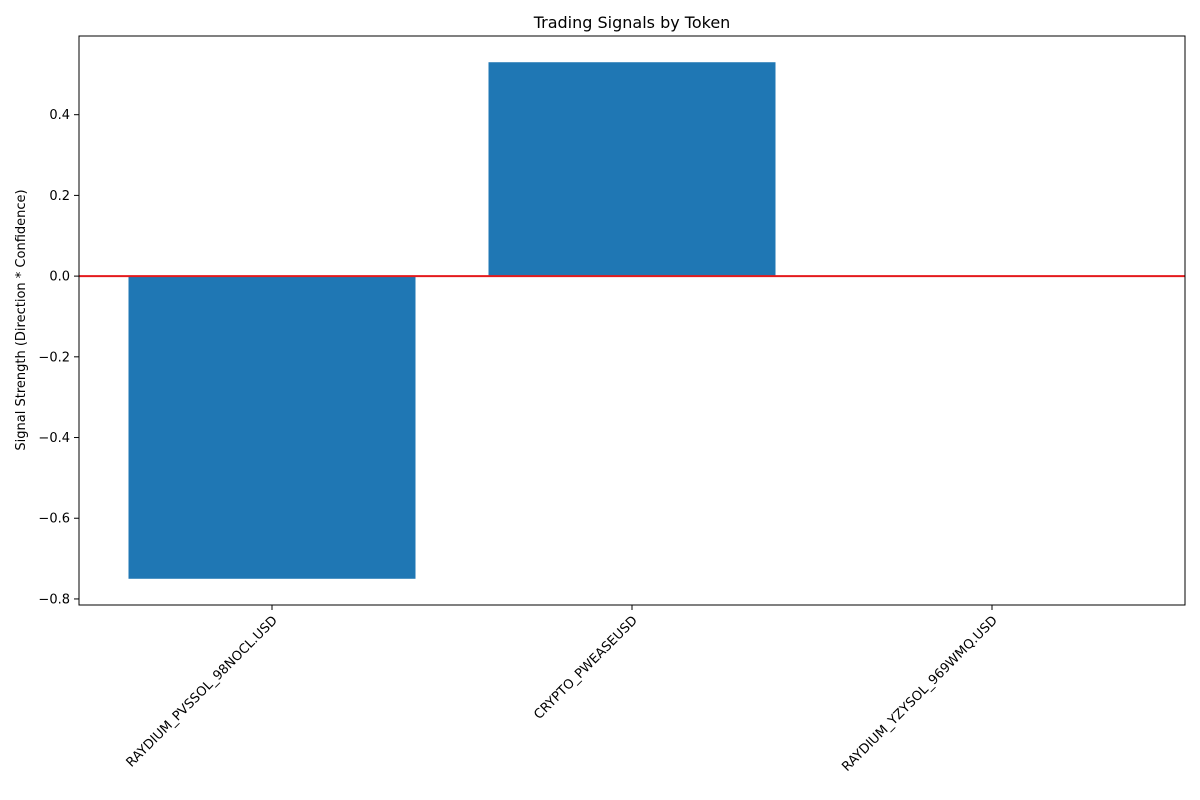 The height and width of the screenshot is (800, 1200). I want to click on y-tick-label-5: 0.2, so click(59, 196).